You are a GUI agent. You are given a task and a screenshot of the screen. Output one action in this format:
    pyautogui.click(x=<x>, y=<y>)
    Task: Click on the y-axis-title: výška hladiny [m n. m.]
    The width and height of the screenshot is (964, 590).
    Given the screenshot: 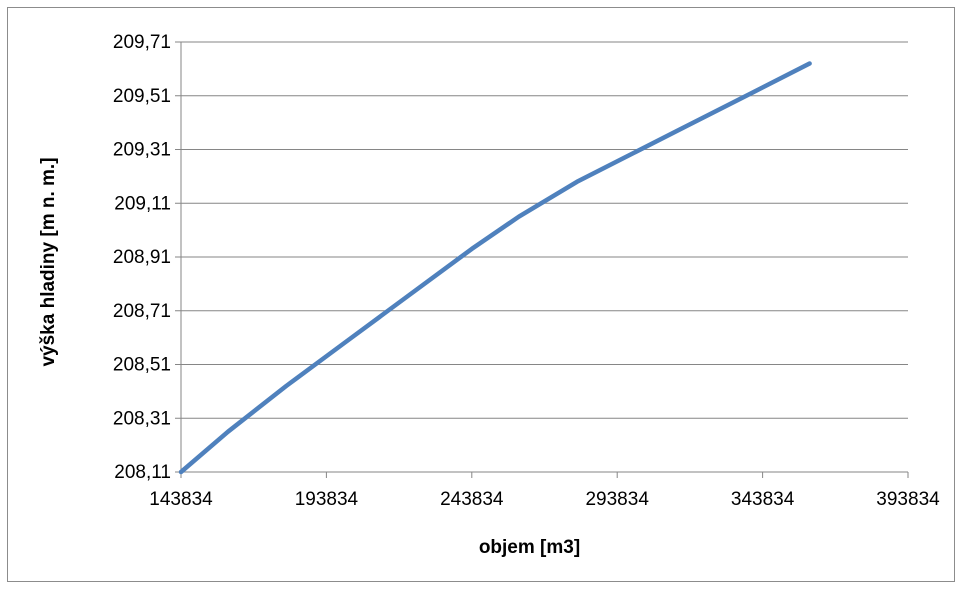 What is the action you would take?
    pyautogui.click(x=48, y=261)
    